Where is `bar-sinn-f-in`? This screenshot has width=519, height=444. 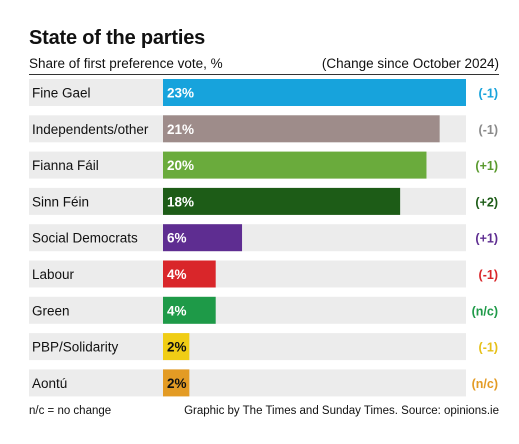 bar-sinn-f-in is located at coordinates (282, 201).